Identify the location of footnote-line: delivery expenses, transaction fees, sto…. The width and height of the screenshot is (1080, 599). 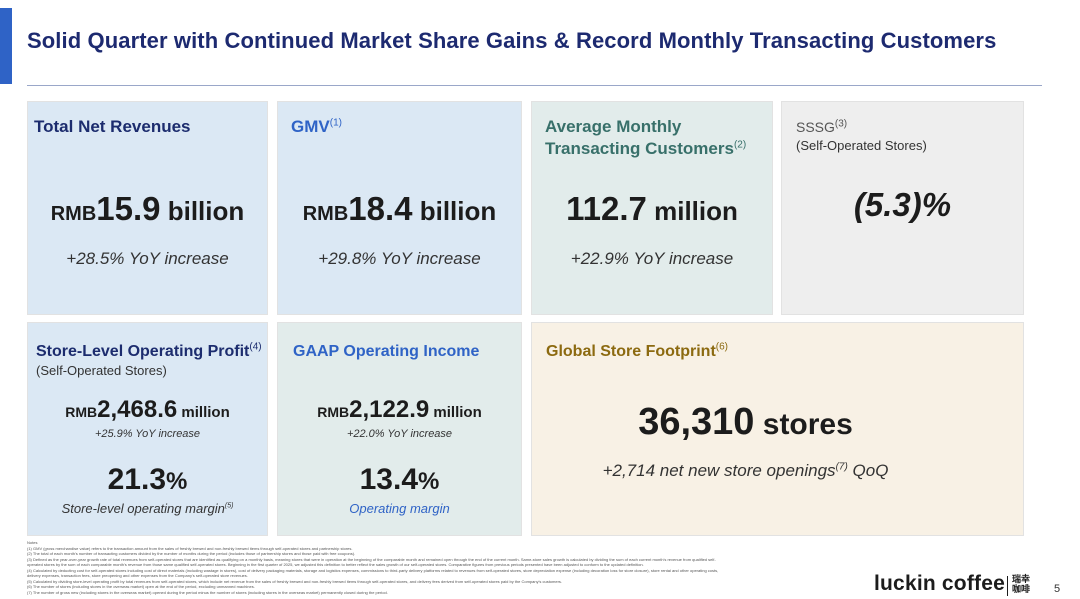
(137, 575).